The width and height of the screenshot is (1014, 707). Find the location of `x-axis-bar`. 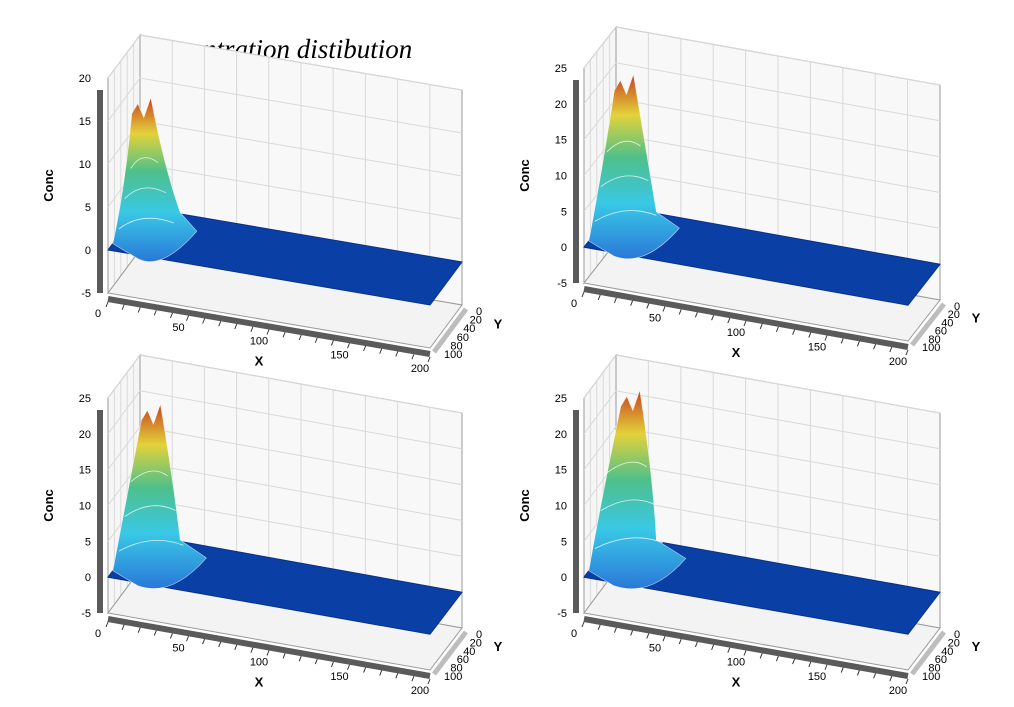

x-axis-bar is located at coordinates (746, 318).